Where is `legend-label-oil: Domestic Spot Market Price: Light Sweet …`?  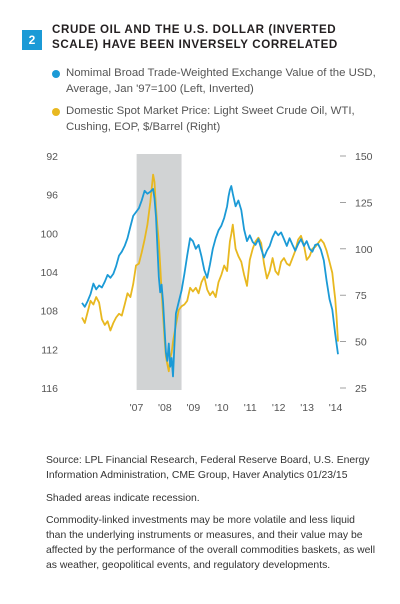 legend-label-oil: Domestic Spot Market Price: Light Sweet … is located at coordinates (210, 119).